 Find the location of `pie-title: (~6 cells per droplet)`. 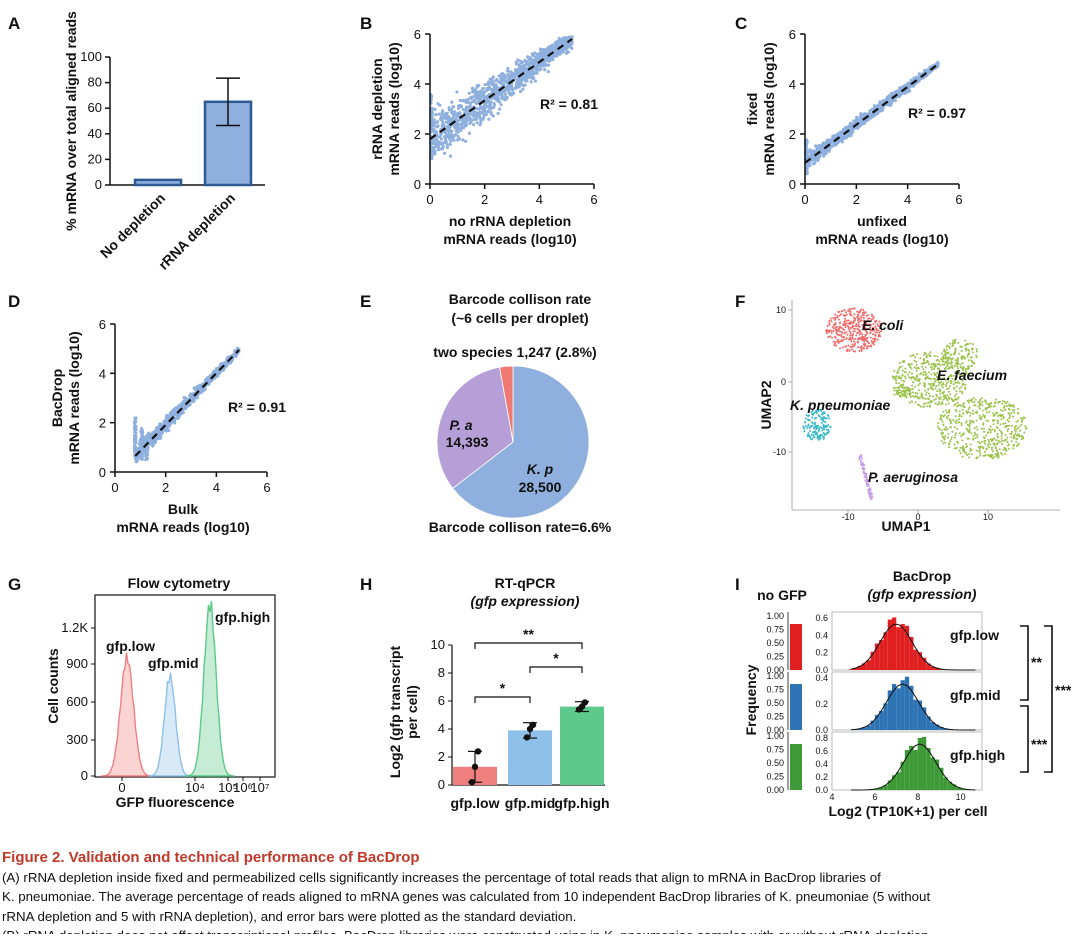

pie-title: (~6 cells per droplet) is located at coordinates (519, 318).